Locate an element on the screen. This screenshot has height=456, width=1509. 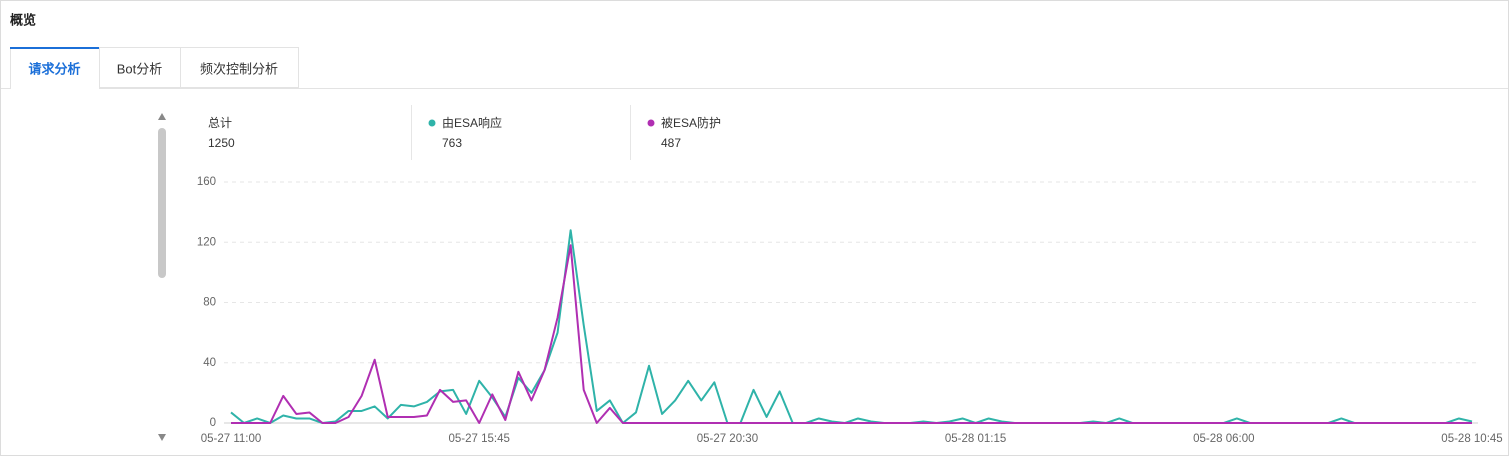
x-tick-label: 05-27 20:30 is located at coordinates (727, 439).